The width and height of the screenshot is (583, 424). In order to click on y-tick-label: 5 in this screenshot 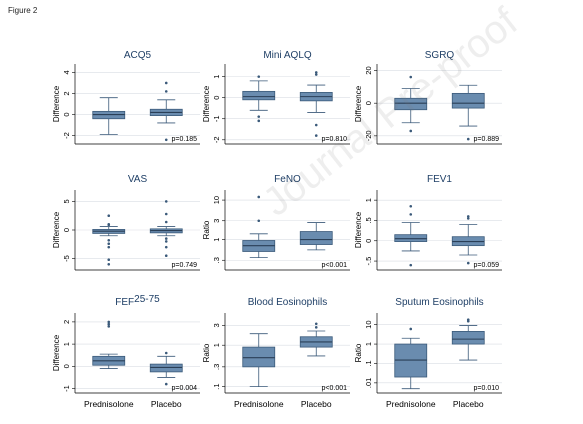, I will do `click(66, 201)`.